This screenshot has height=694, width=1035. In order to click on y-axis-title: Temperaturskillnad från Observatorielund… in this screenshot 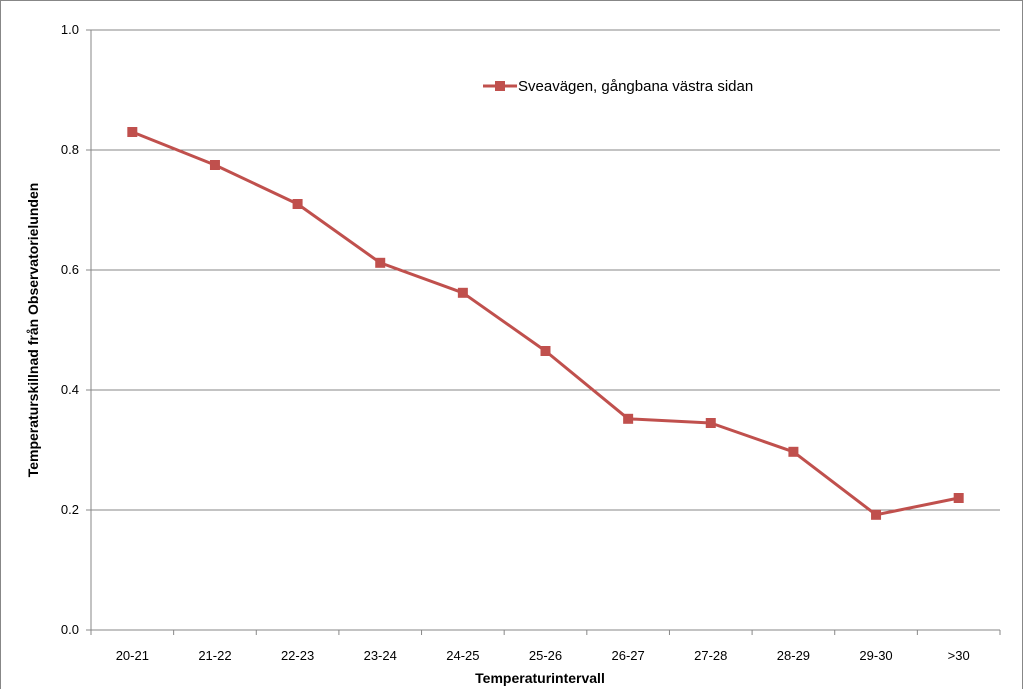, I will do `click(33, 330)`.